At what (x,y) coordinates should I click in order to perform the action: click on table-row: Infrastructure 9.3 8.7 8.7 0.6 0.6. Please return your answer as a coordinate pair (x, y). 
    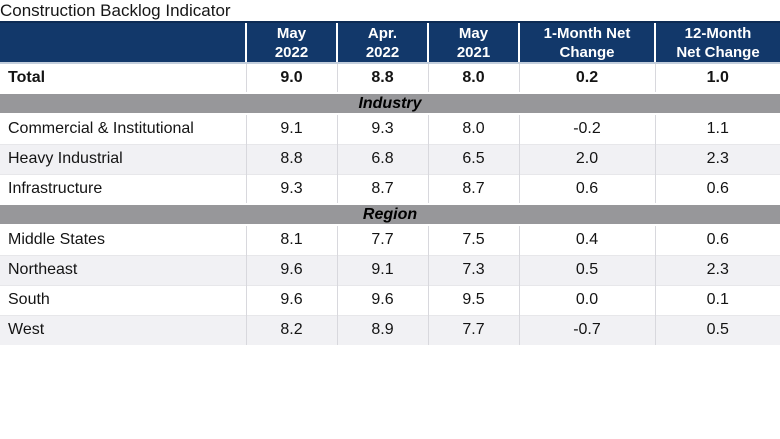
    Looking at the image, I should click on (390, 188).